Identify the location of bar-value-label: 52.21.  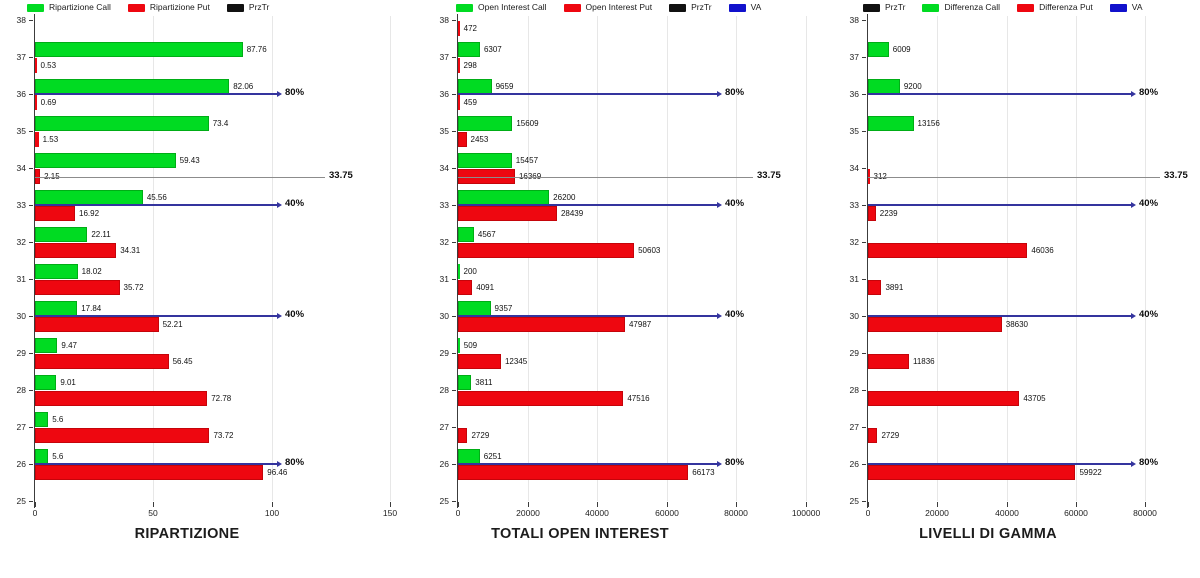
(172, 324).